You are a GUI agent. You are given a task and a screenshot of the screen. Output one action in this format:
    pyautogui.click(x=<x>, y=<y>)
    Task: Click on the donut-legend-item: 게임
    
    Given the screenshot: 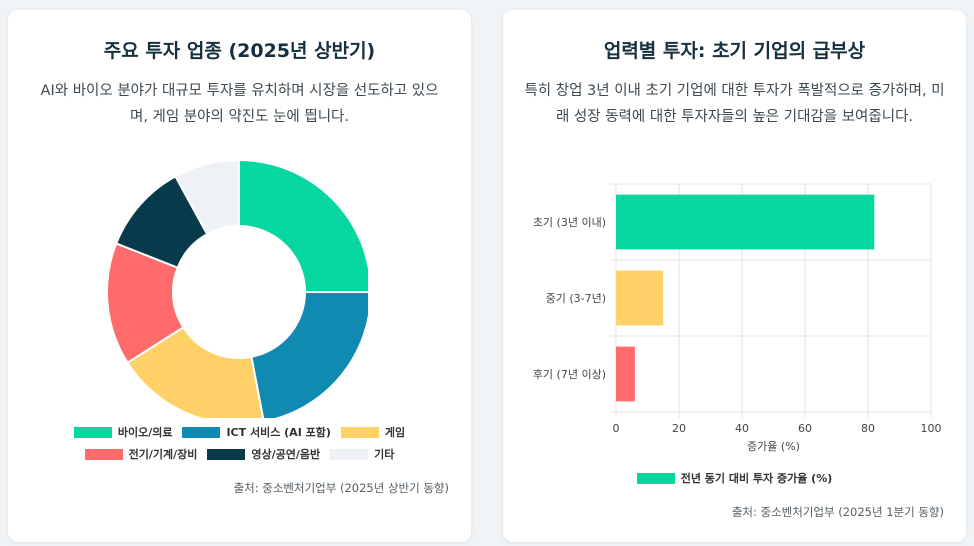 What is the action you would take?
    pyautogui.click(x=373, y=432)
    